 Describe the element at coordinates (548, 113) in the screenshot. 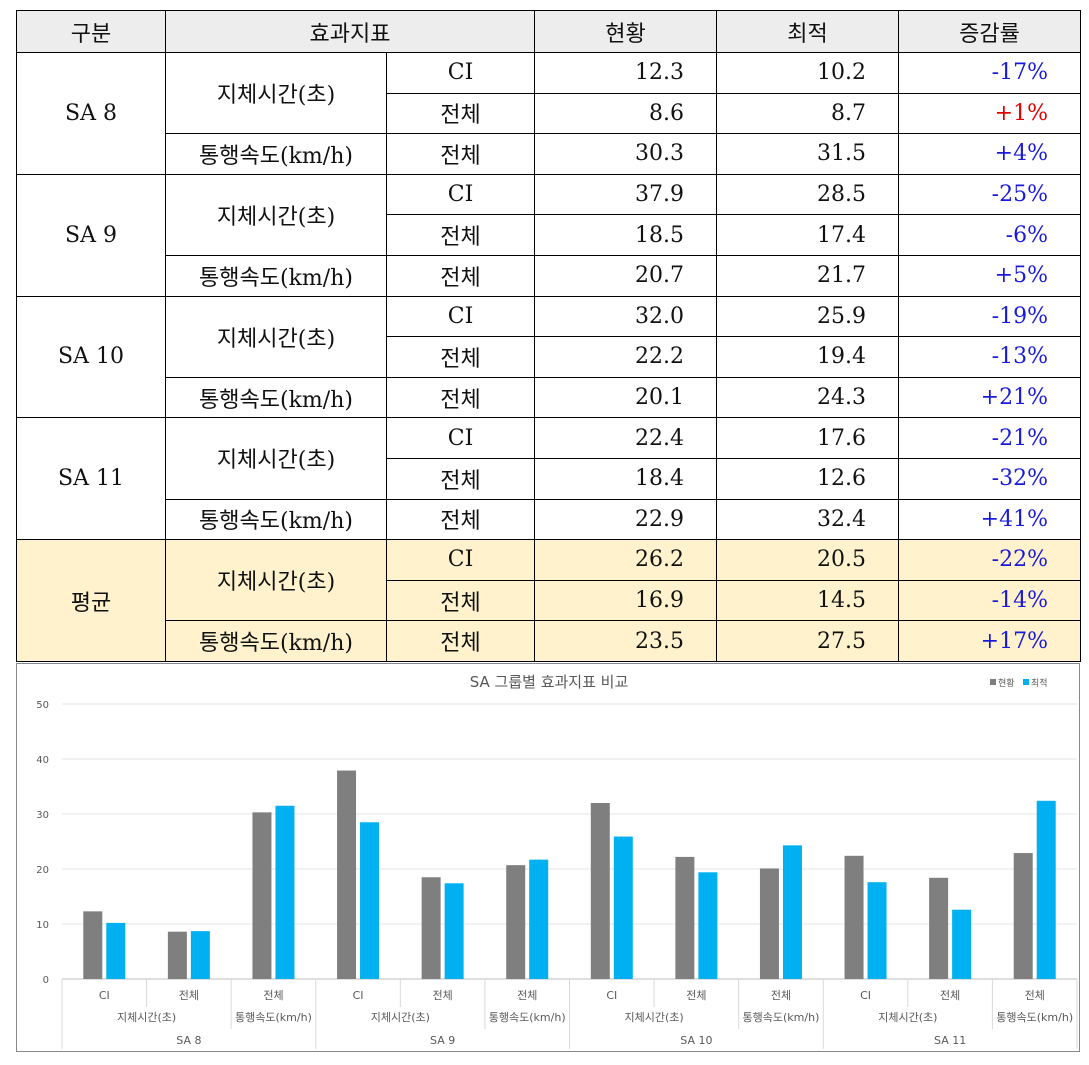

I see `table-row: SA 8 지체시간(초) CI 12.3 10.2 -17%` at that location.